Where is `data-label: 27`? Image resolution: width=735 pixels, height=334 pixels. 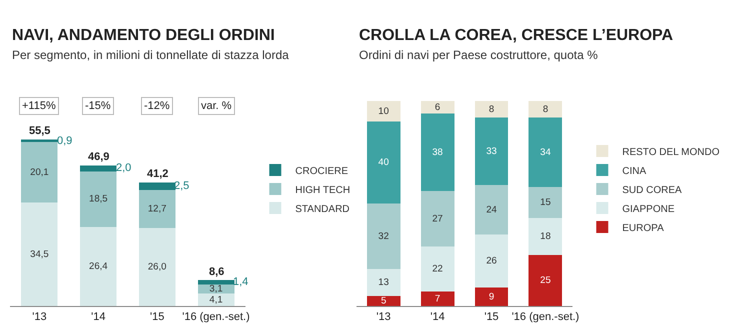 data-label: 27 is located at coordinates (437, 218).